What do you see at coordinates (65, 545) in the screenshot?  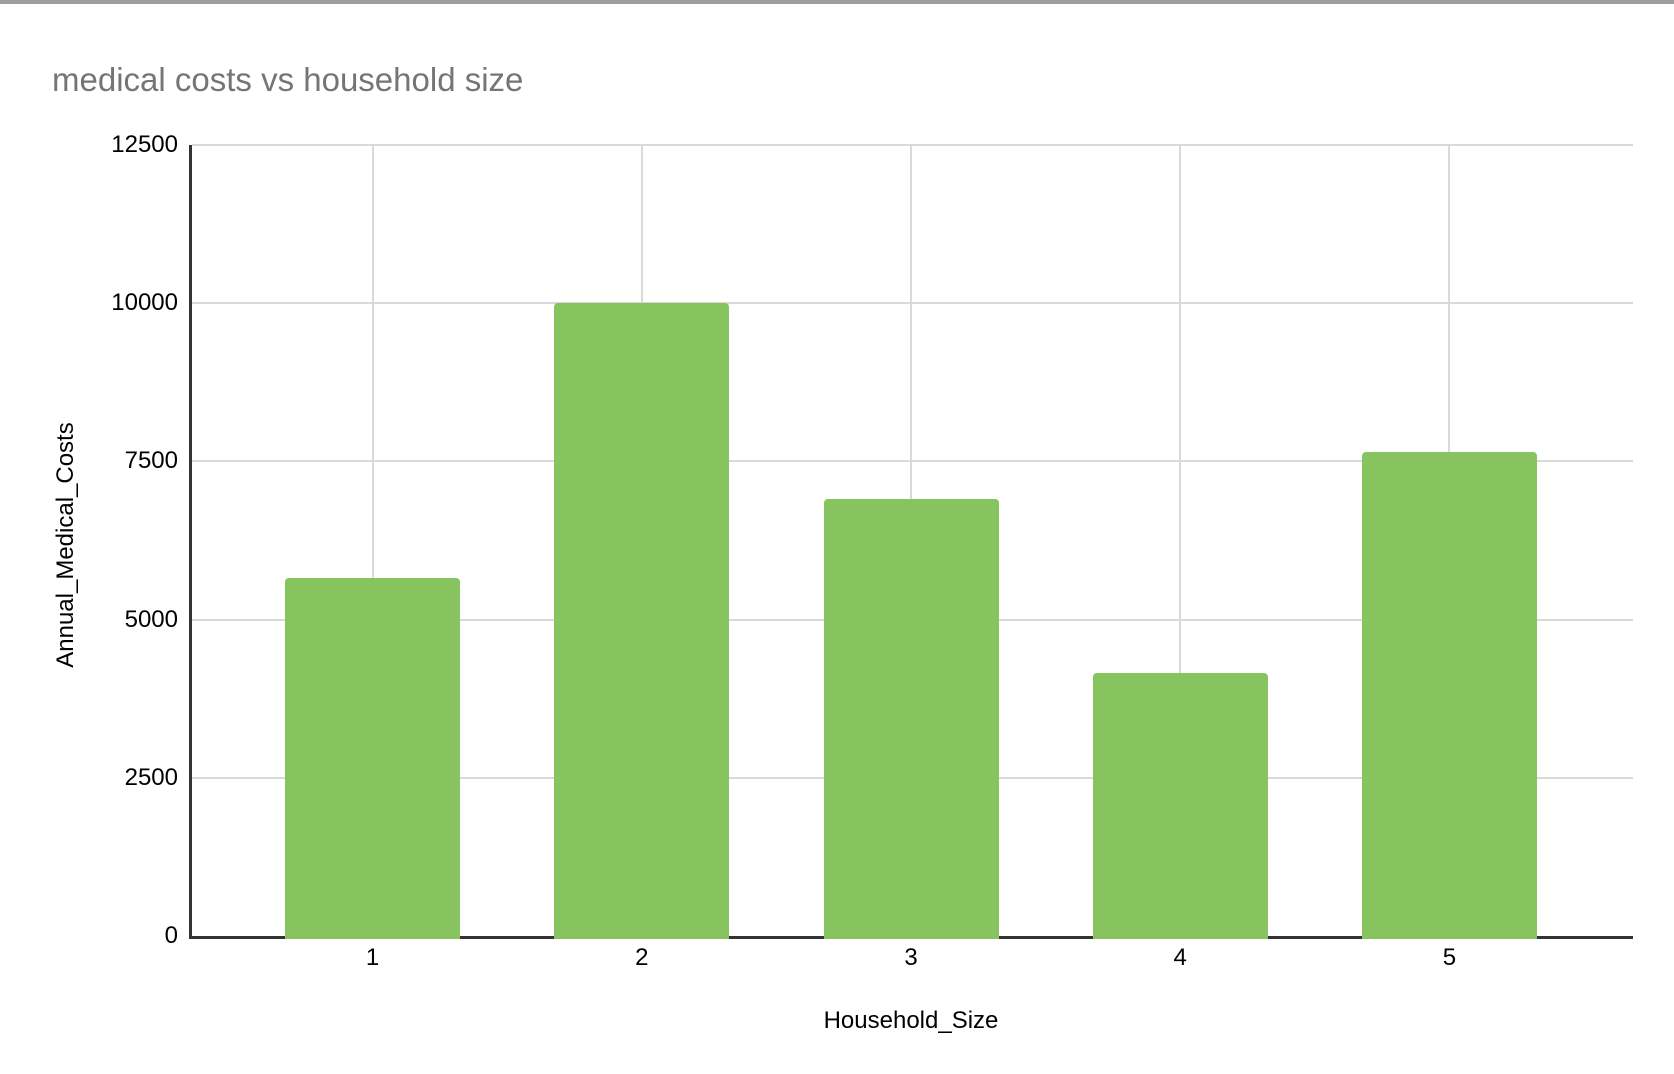 I see `y-axis-title: Annual_Medical_Costs` at bounding box center [65, 545].